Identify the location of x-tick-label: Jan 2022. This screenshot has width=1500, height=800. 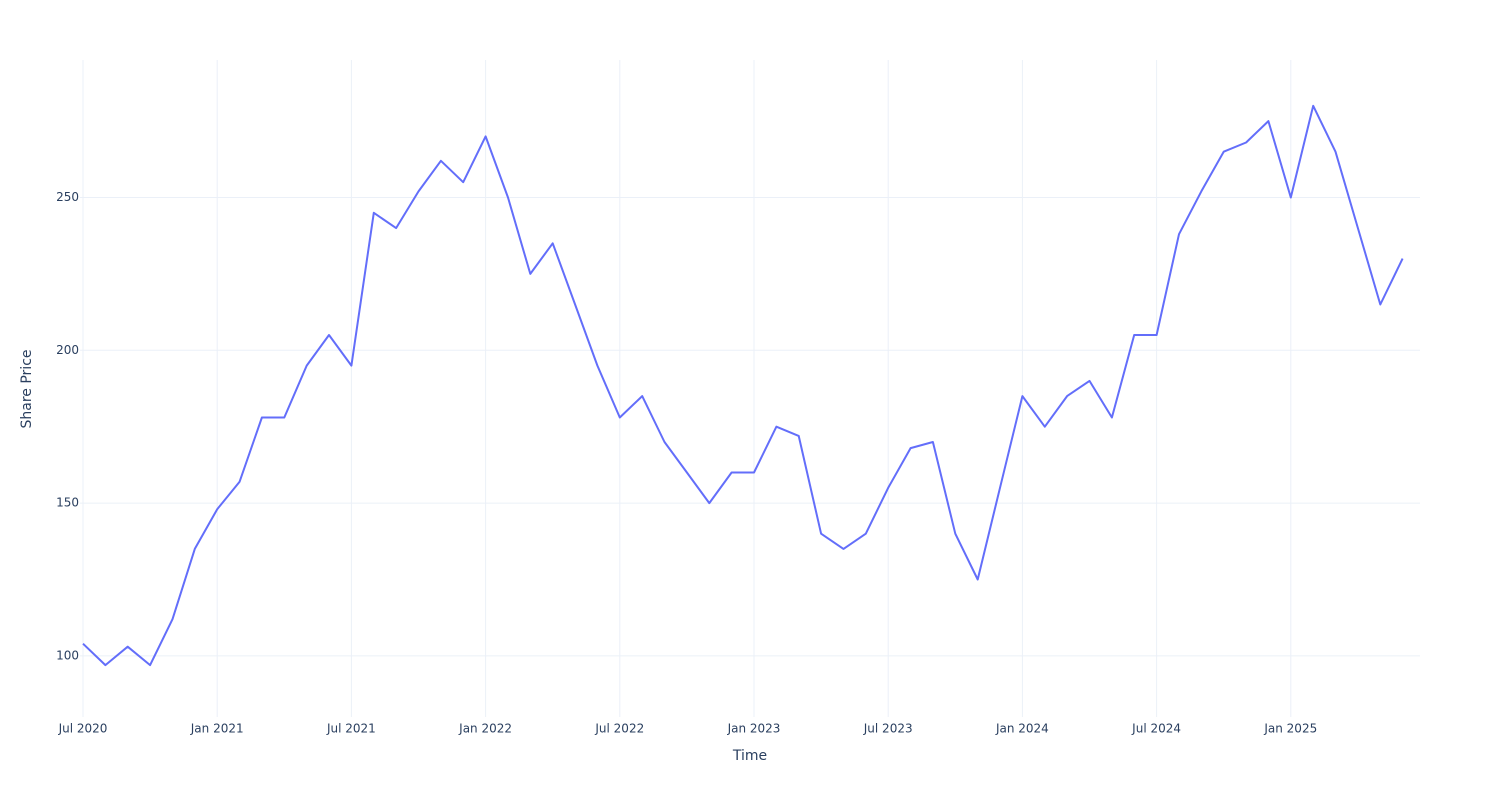
(485, 729).